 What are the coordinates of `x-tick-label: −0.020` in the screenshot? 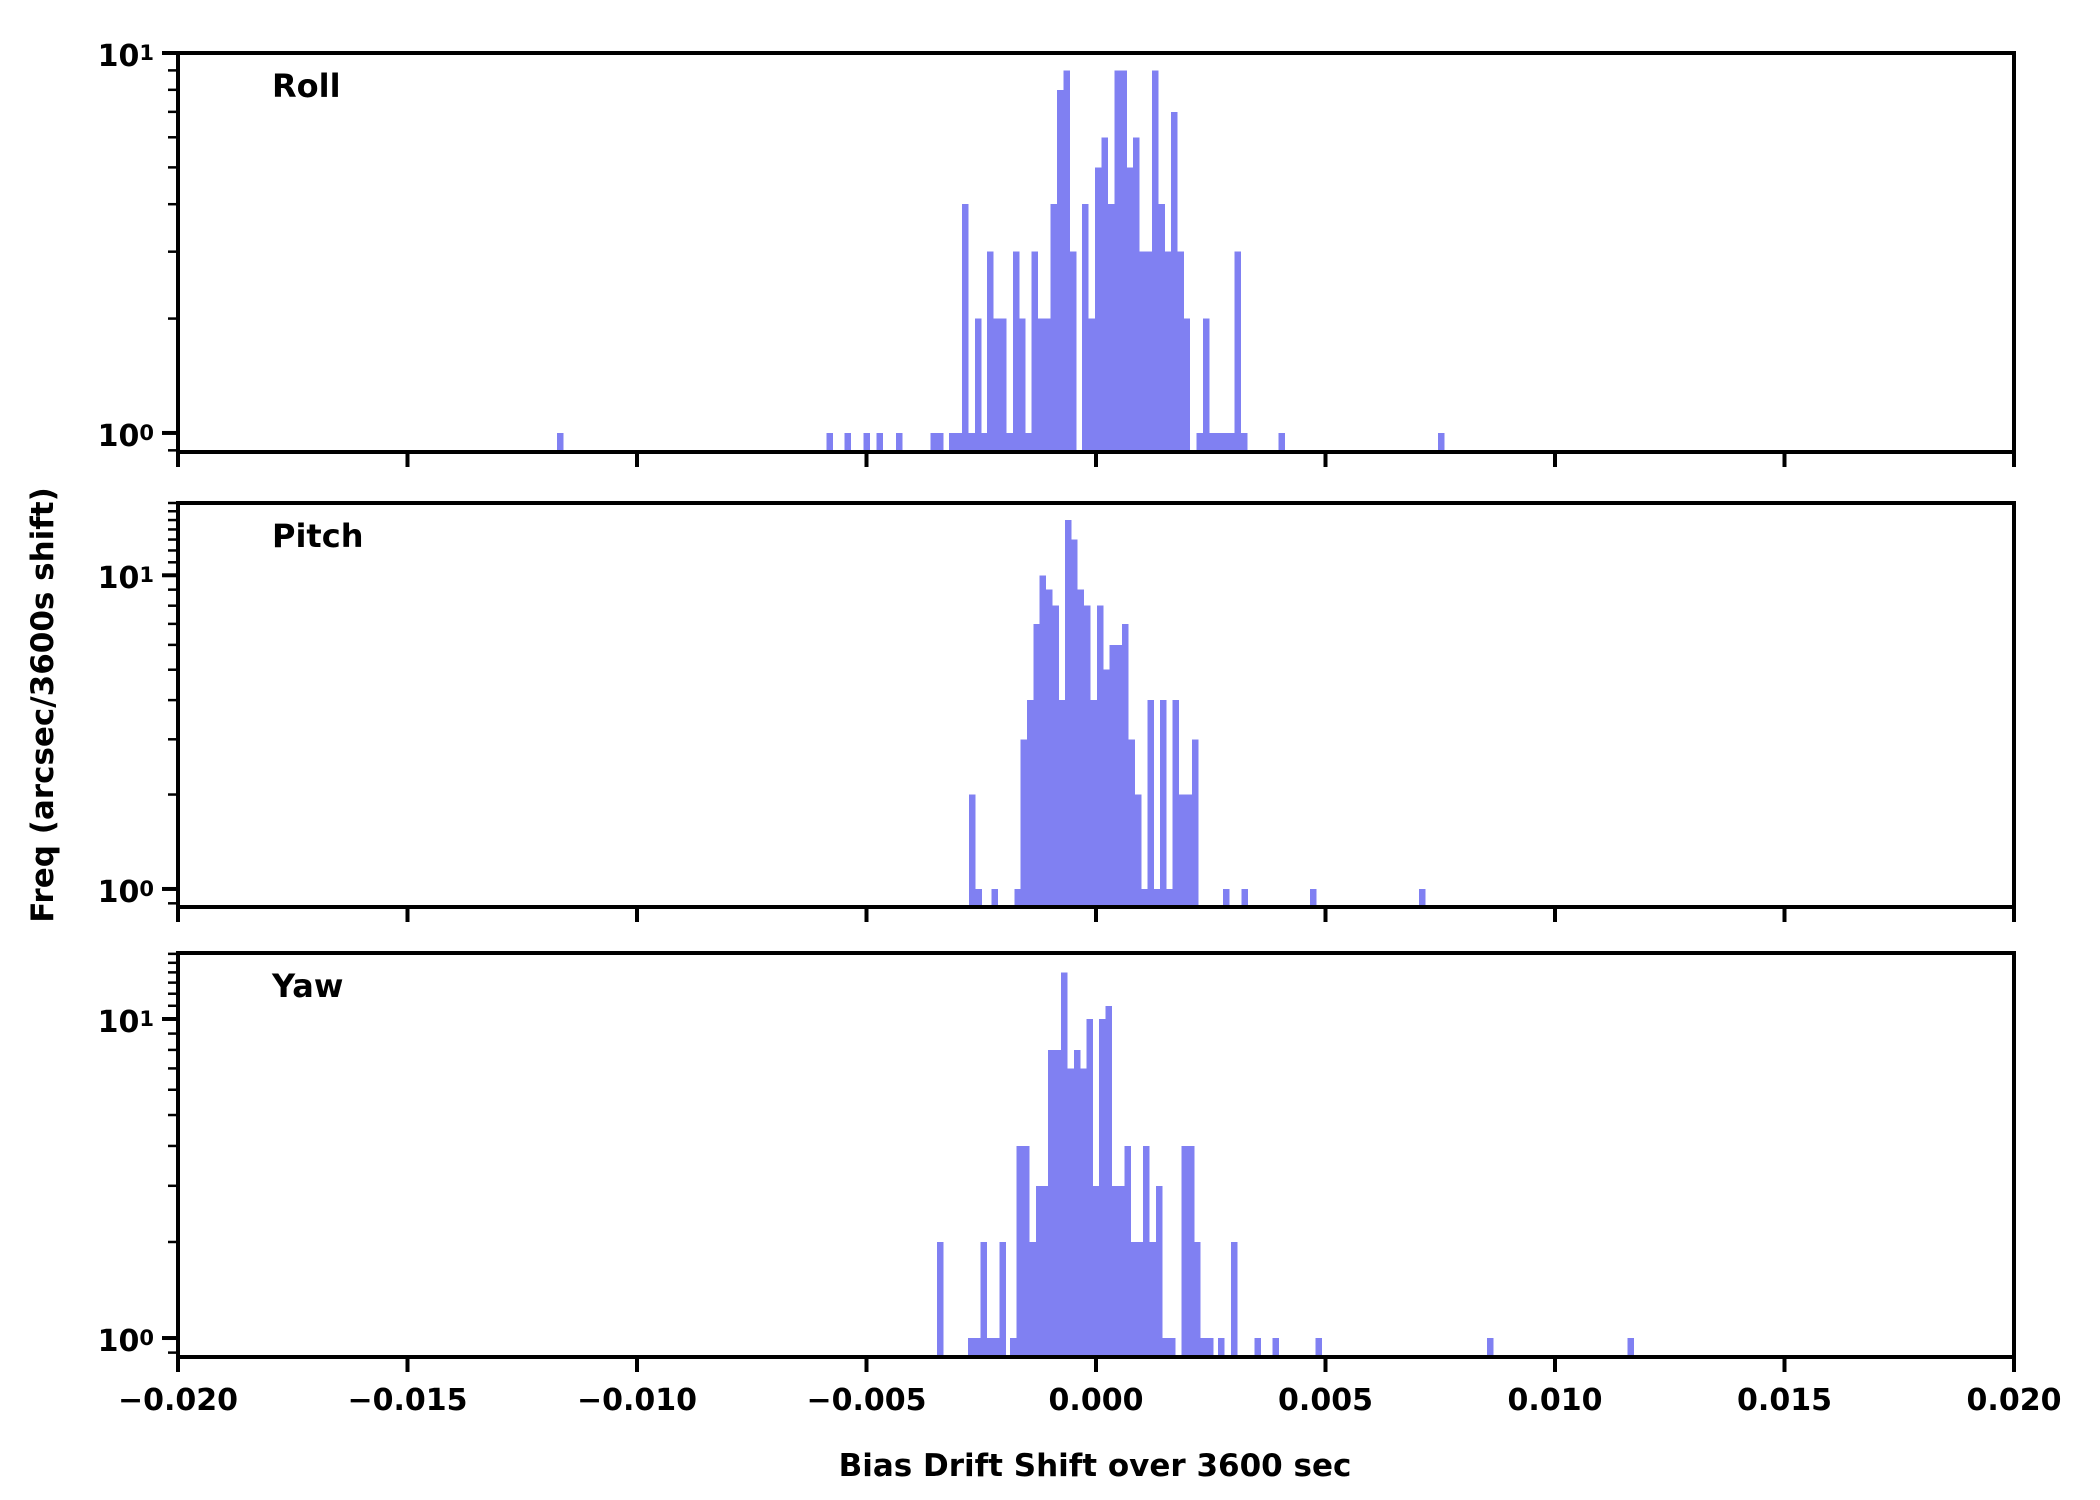 It's located at (178, 1400).